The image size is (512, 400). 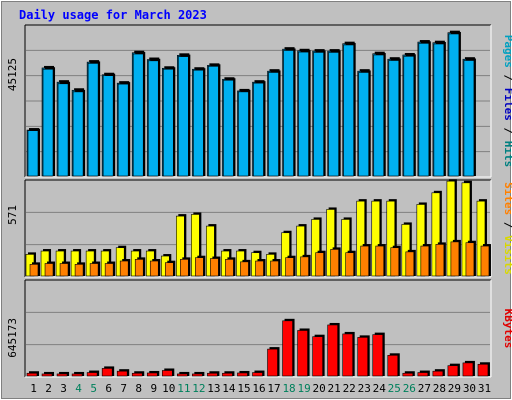 I want to click on day-label: 16, so click(x=258, y=388).